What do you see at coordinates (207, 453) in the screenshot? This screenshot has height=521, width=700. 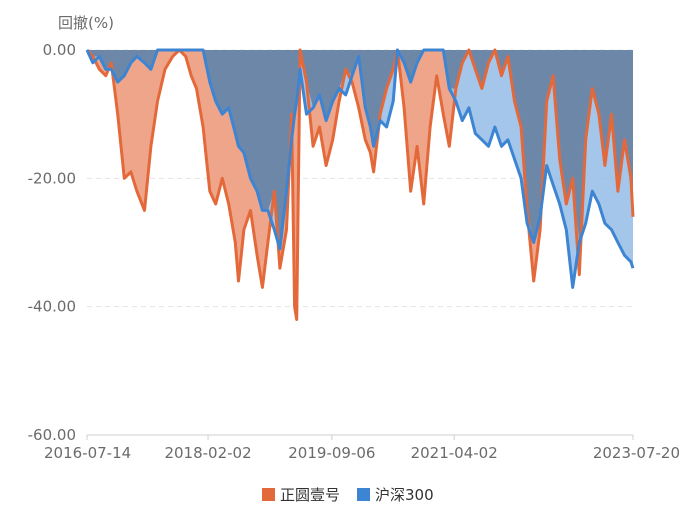 I see `x-tick-label: 2018-02-02` at bounding box center [207, 453].